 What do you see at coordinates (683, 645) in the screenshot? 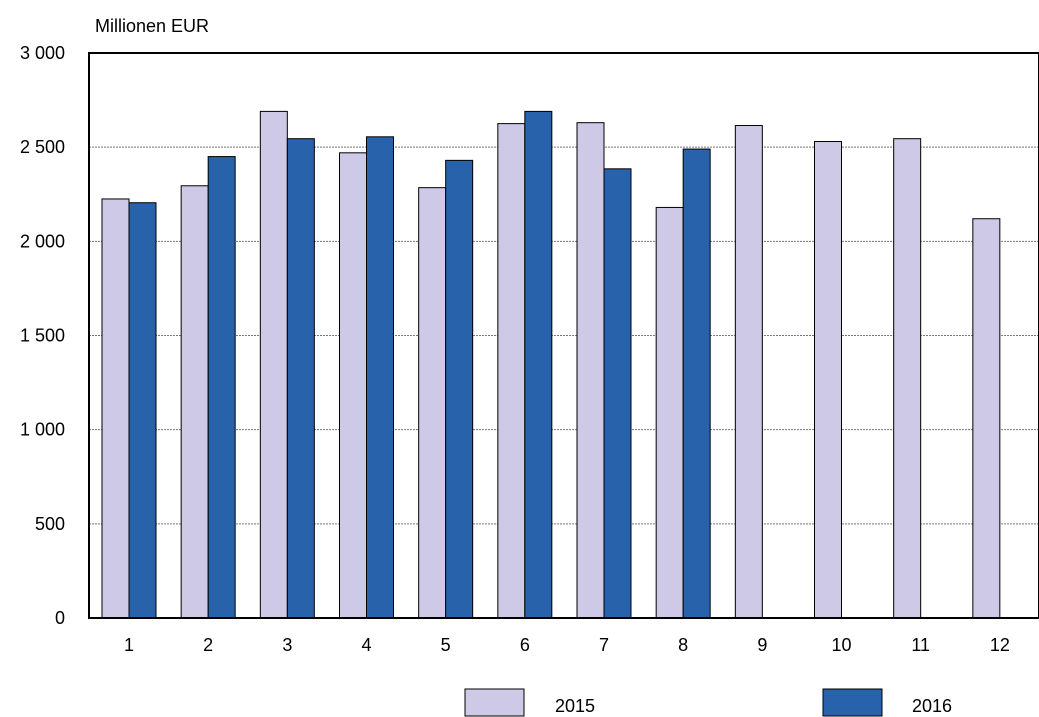
I see `x-tick-label: 8` at bounding box center [683, 645].